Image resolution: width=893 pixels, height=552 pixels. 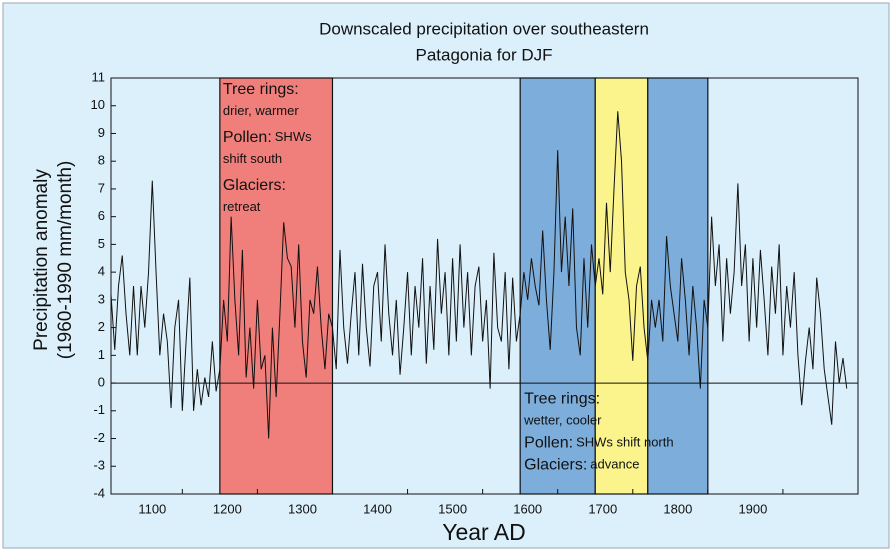 I want to click on annotation-text: SHWs shift north, so click(x=625, y=442).